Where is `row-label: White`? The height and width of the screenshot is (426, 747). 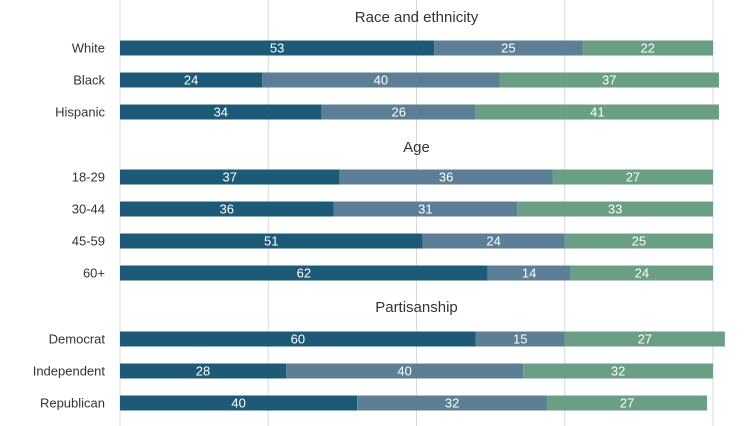
row-label: White is located at coordinates (88, 48).